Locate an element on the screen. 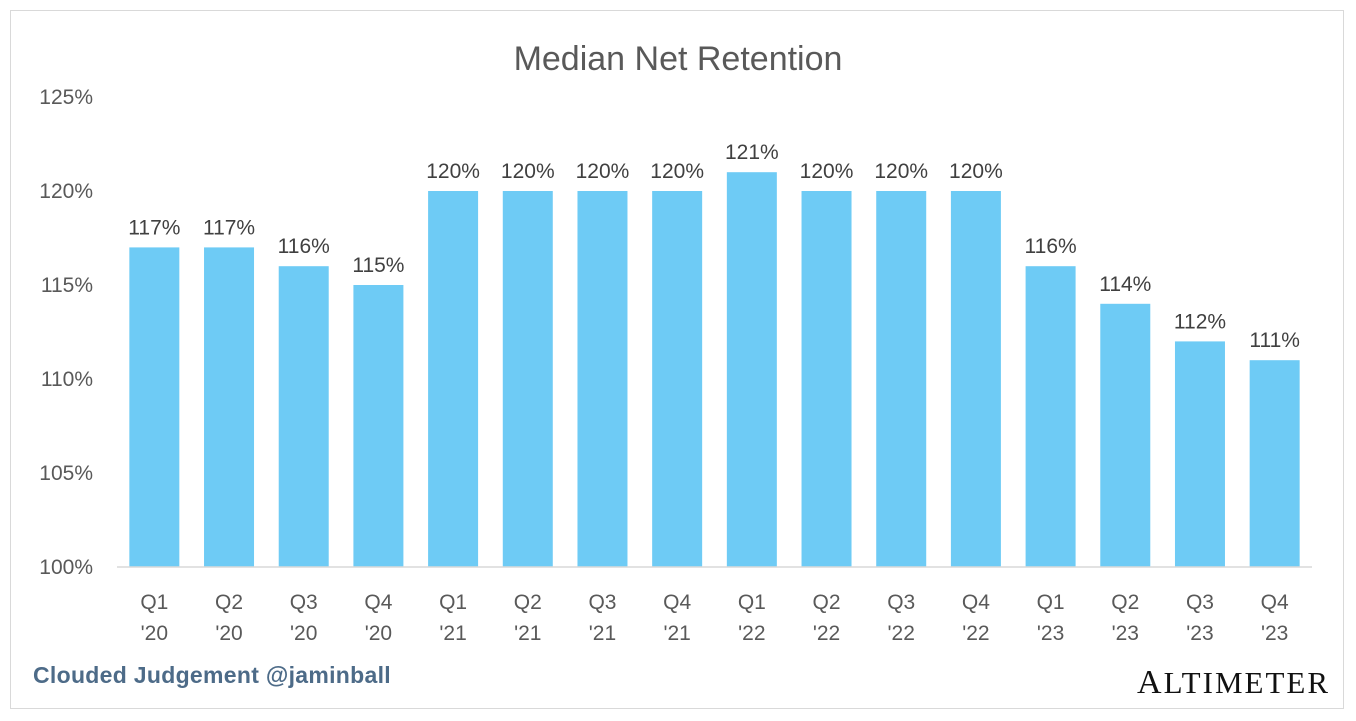  y-axis: 100% 105% 110% 115% 120% 125% is located at coordinates (66, 332).